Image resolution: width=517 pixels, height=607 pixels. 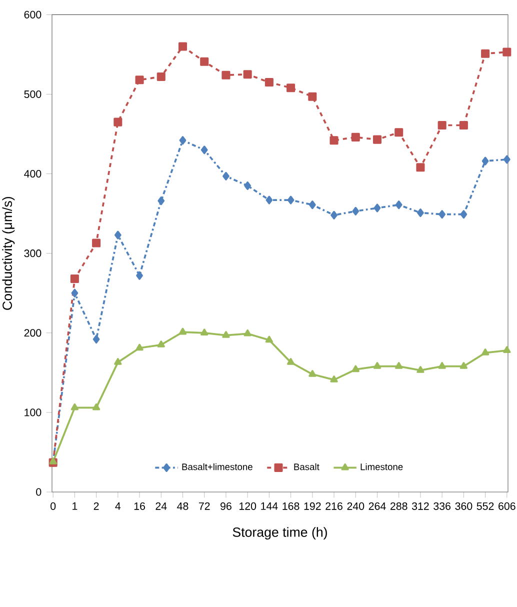 I want to click on x-tick-label: 72, so click(x=204, y=506).